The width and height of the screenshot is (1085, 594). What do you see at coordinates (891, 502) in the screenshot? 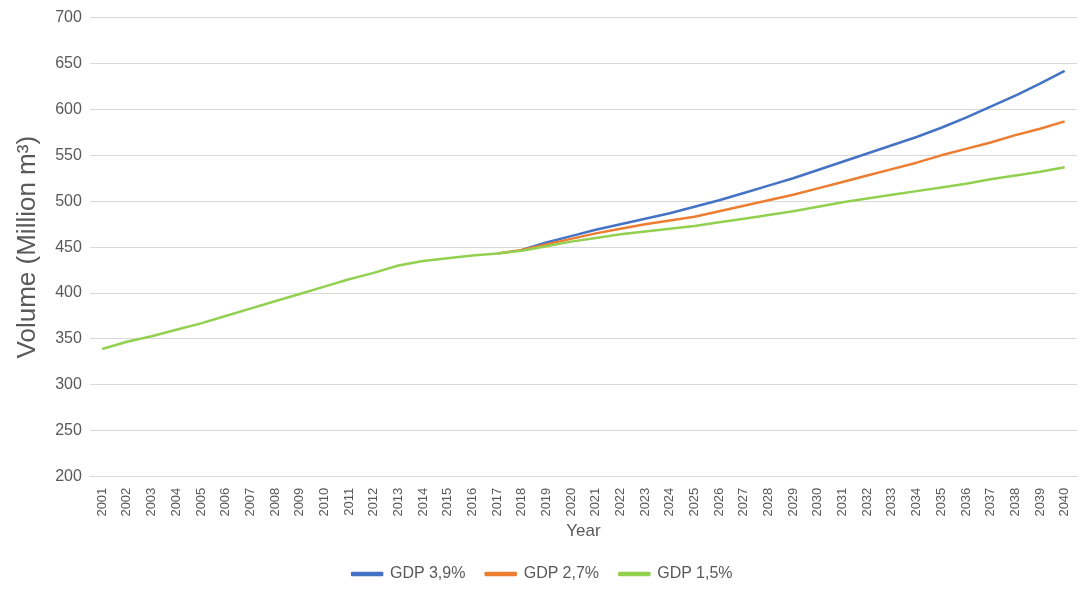
I see `x-tick-label: 2033` at bounding box center [891, 502].